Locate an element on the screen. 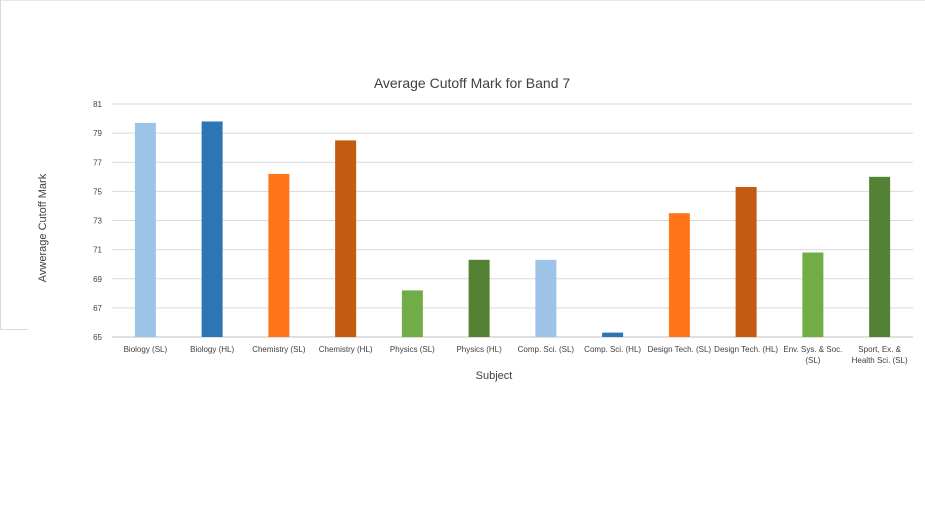 Image resolution: width=925 pixels, height=508 pixels. y-tick-label: 73 is located at coordinates (97, 221).